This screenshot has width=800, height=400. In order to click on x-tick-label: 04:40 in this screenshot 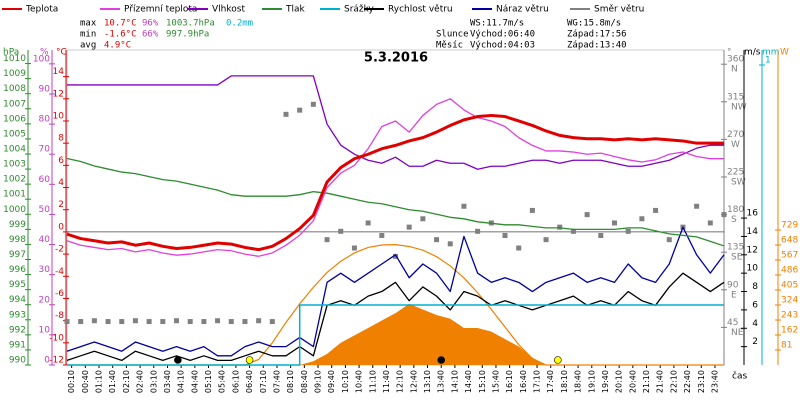, I will do `click(194, 381)`.